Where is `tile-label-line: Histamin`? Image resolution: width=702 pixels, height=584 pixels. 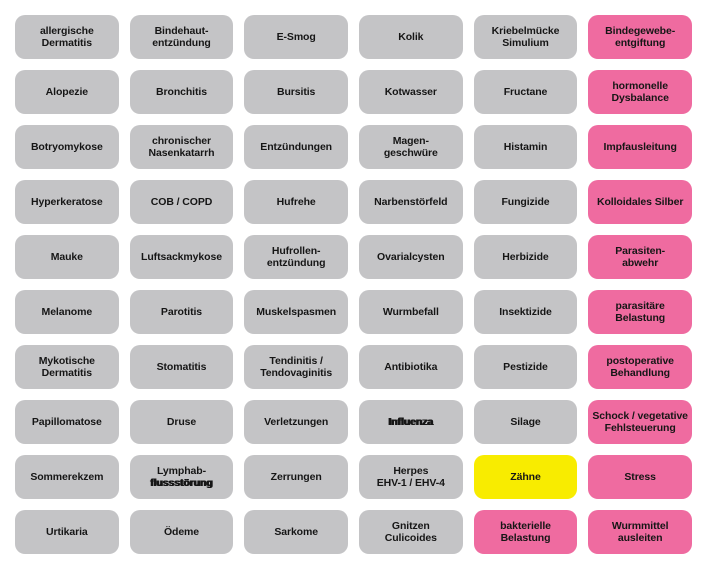 tile-label-line: Histamin is located at coordinates (525, 146).